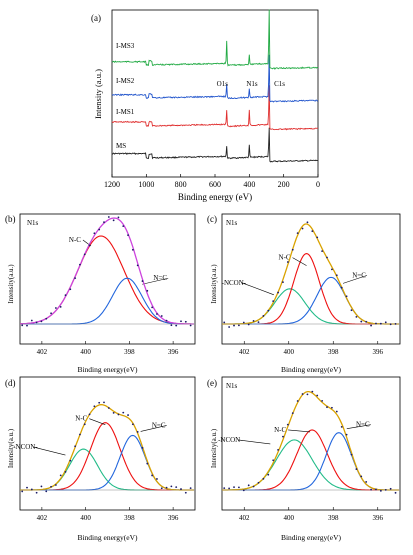 This screenshot has height=555, width=413. I want to click on n1s-panel-label: (e), so click(212, 383).